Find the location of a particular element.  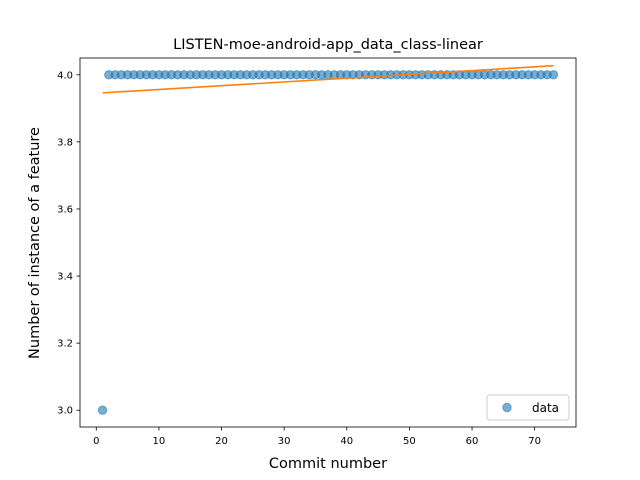

legend-marker is located at coordinates (507, 407).